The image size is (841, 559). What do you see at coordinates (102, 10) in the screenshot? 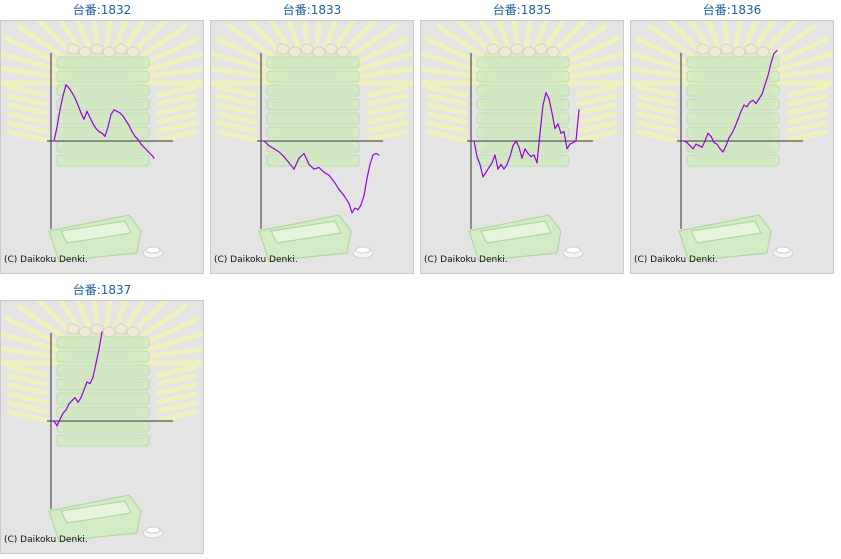
I see `machine-number-link: 台番:1832` at bounding box center [102, 10].